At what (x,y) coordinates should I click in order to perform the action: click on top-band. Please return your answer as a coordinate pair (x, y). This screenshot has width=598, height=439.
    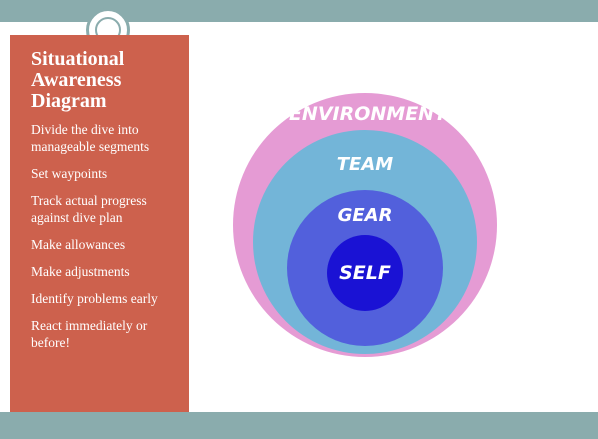
    Looking at the image, I should click on (299, 11).